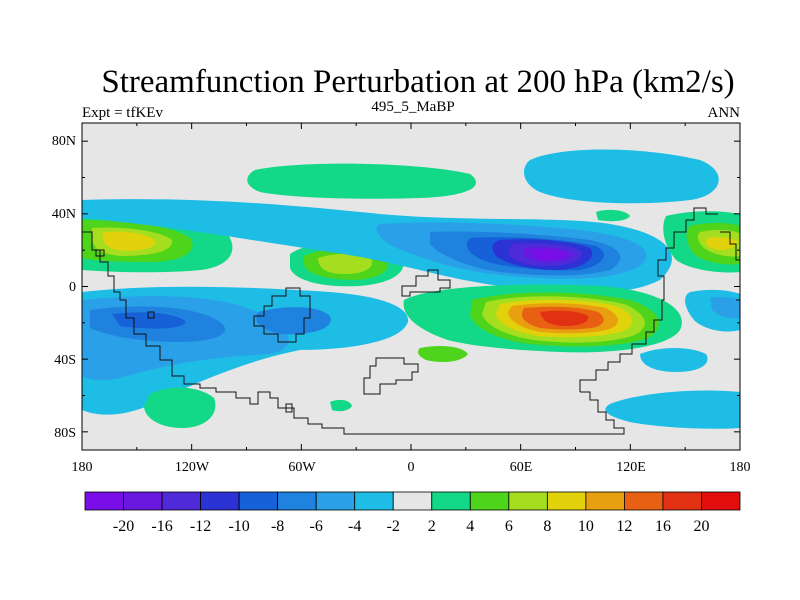 This screenshot has height=600, width=800. Describe the element at coordinates (277, 526) in the screenshot. I see `colorbar-label: -8` at that location.